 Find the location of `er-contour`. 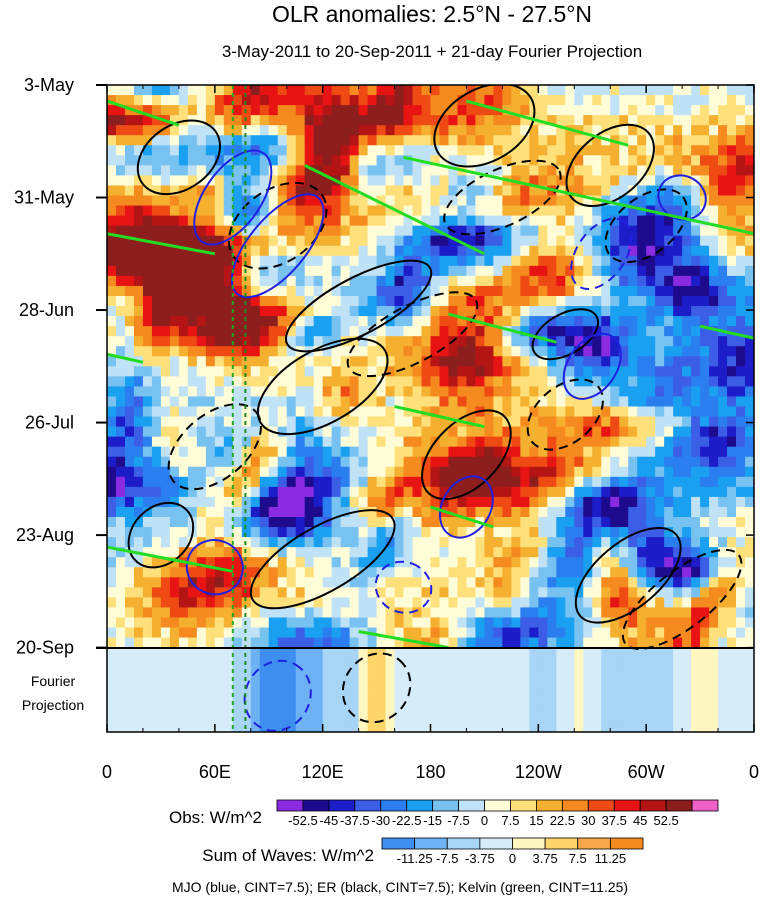

er-contour is located at coordinates (646, 225).